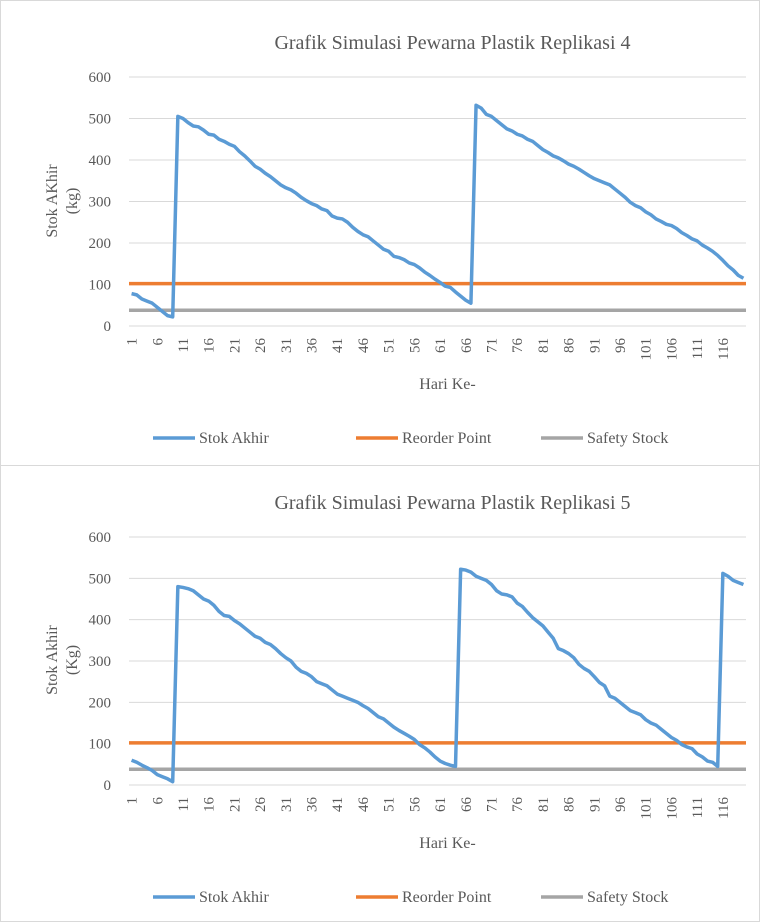 This screenshot has width=761, height=923. Describe the element at coordinates (62, 201) in the screenshot. I see `y-axis-title: Stok AKhir (kg)` at that location.